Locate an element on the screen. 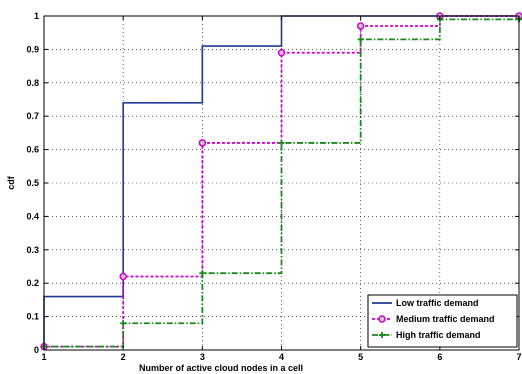  x-tick-label: 4 is located at coordinates (281, 357).